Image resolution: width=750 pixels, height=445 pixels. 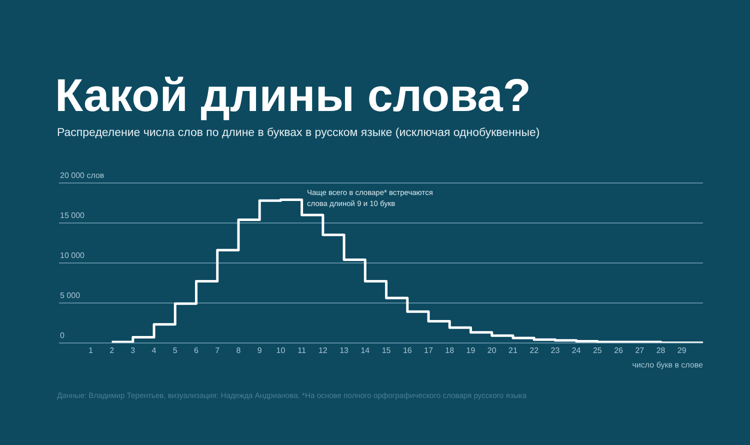 I want to click on x-tick-label: 1, so click(x=91, y=350).